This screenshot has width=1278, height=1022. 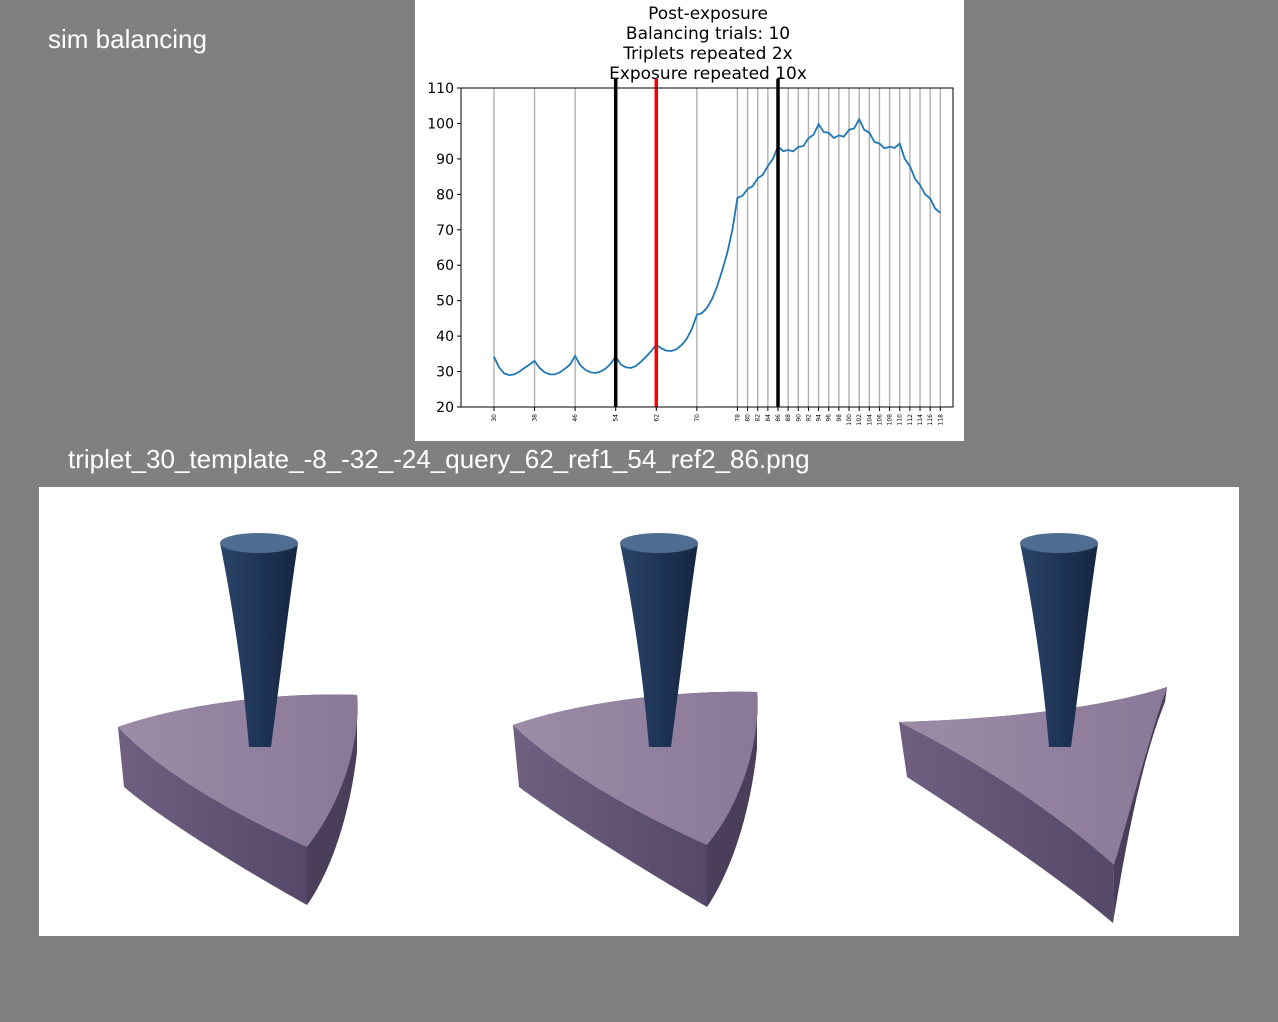 What do you see at coordinates (940, 420) in the screenshot?
I see `x-tick-label: 118` at bounding box center [940, 420].